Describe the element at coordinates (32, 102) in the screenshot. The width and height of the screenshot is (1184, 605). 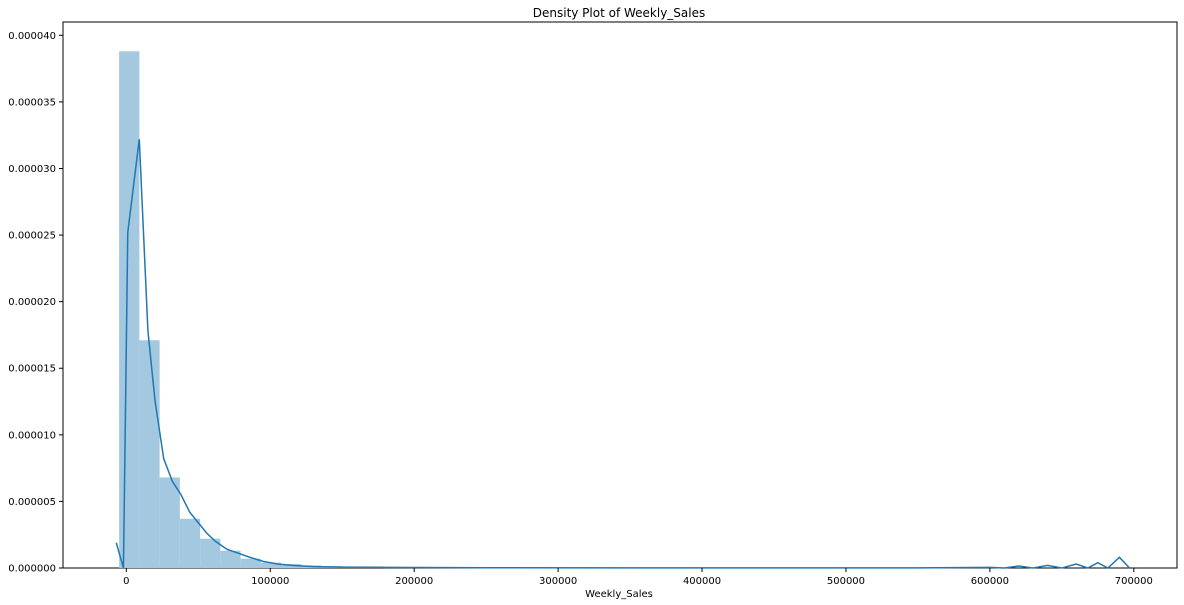
I see `y-tick-label: 0.000035` at that location.